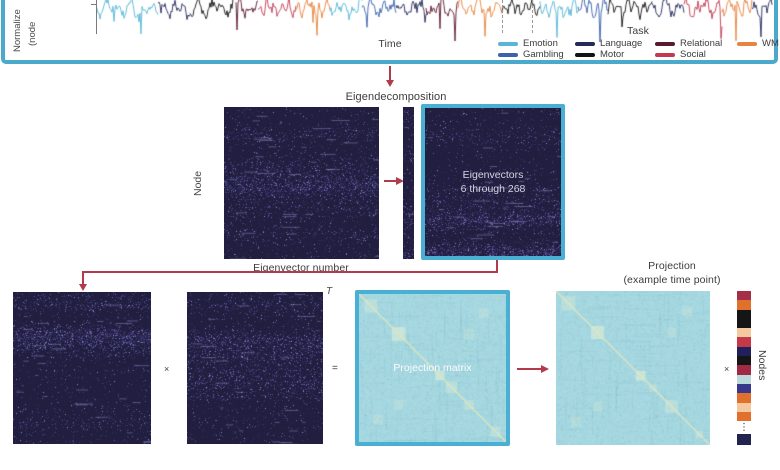 This screenshot has width=780, height=470. Describe the element at coordinates (612, 54) in the screenshot. I see `legend-label-motor: Motor` at that location.